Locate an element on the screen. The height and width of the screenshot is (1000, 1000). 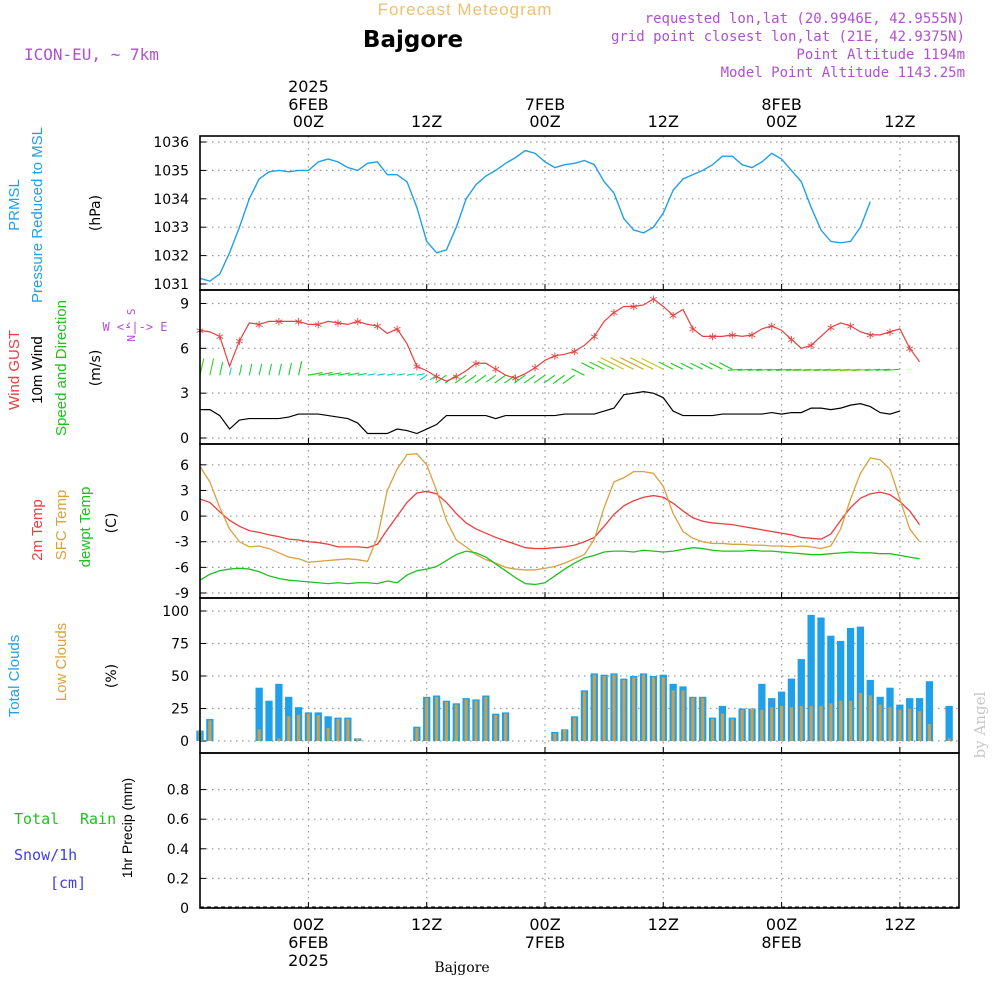
requested-coords: requested lon,lat (20.9946E, 42.9555N) is located at coordinates (805, 19).